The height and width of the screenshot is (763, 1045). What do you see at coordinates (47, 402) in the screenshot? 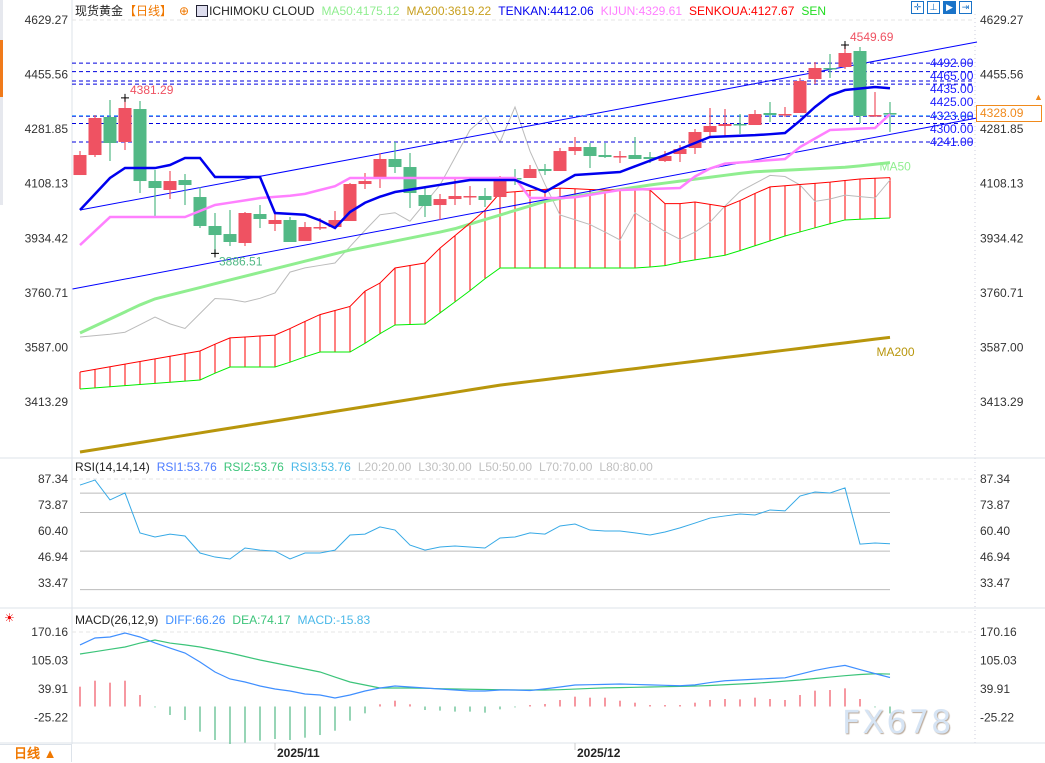
I see `y-tick-left: 3413.29` at bounding box center [47, 402].